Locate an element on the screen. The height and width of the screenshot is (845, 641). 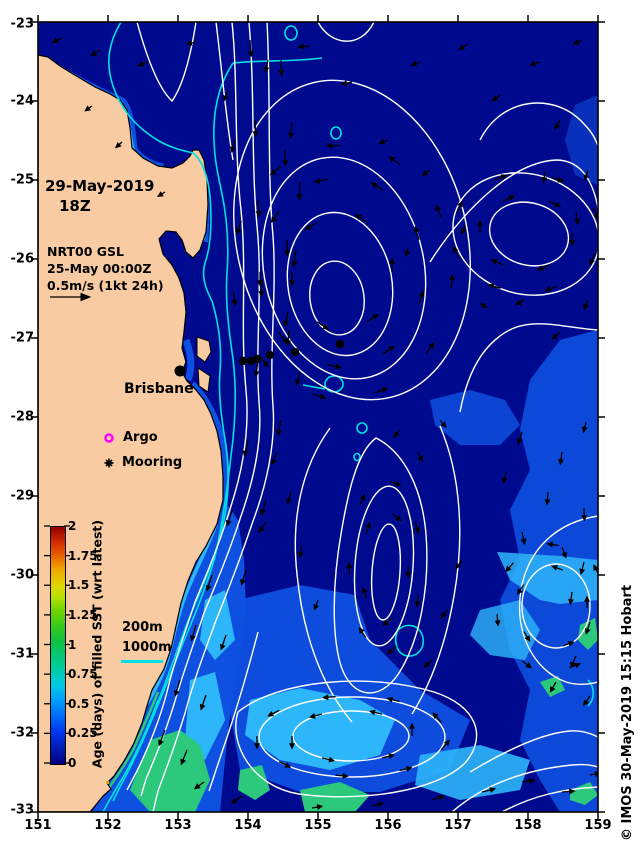
x-tick-label: 153 is located at coordinates (178, 825).